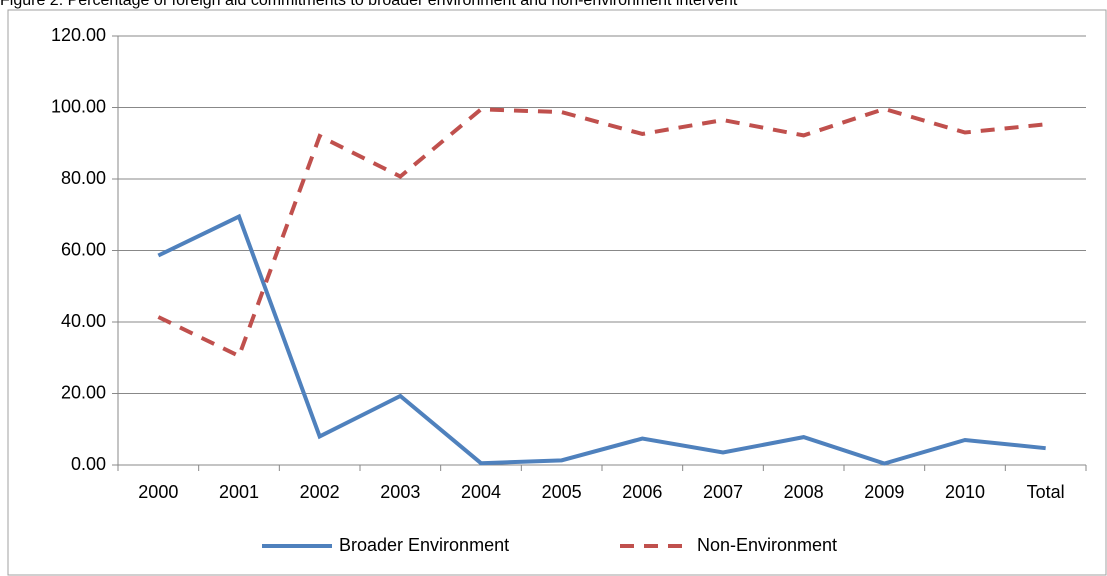  Describe the element at coordinates (78, 106) in the screenshot. I see `y-tick-label: 100.00` at that location.